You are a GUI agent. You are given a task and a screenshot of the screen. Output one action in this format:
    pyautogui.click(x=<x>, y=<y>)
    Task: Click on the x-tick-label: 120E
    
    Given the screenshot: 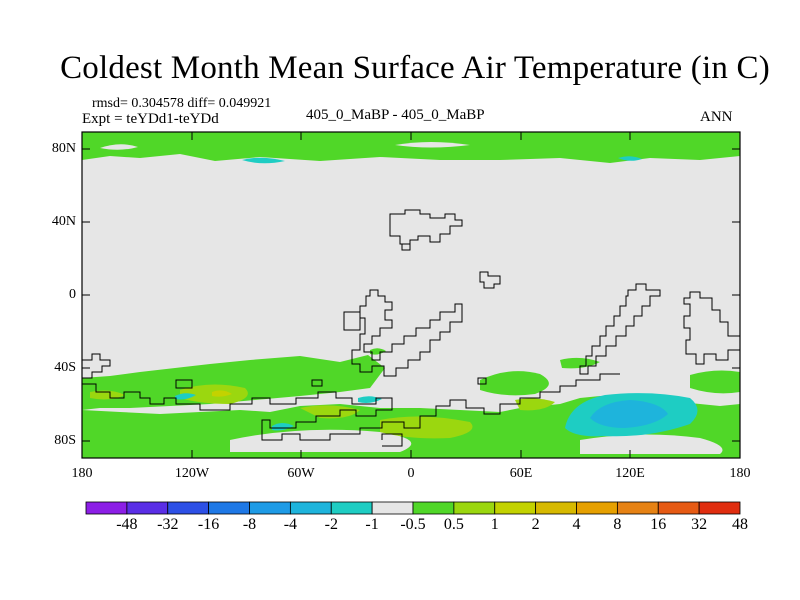 What is the action you would take?
    pyautogui.click(x=630, y=473)
    